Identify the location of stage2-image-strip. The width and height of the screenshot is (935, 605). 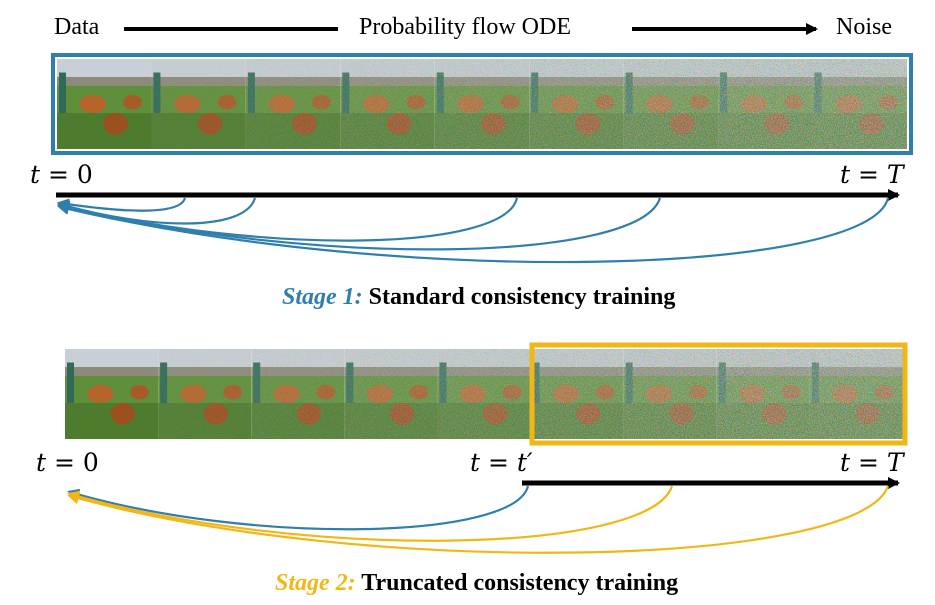
(484, 394).